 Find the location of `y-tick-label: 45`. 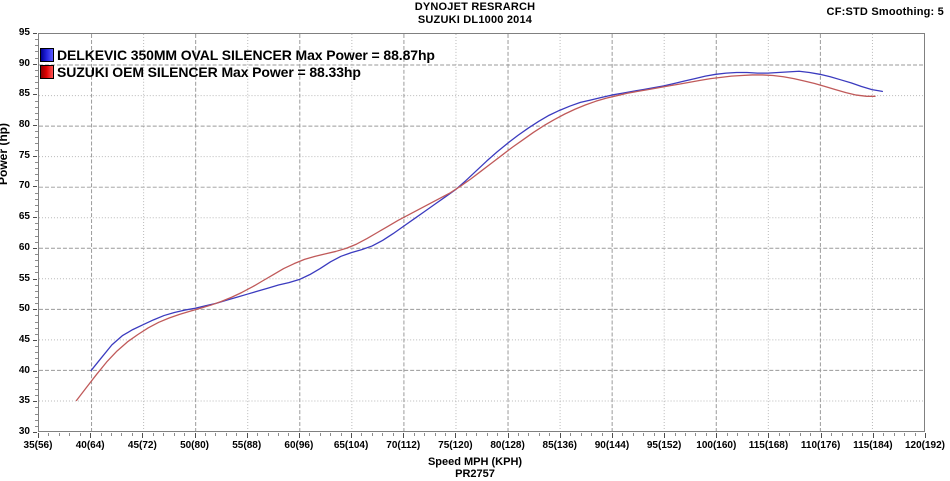

y-tick-label: 45 is located at coordinates (24, 339).